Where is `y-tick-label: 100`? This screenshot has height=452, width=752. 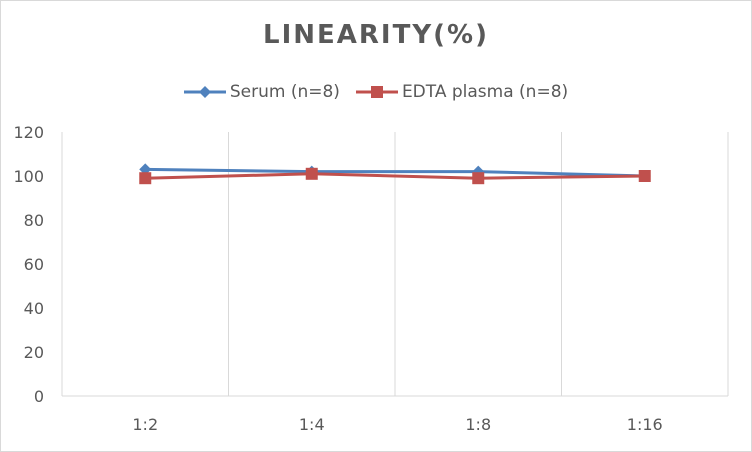 y-tick-label: 100 is located at coordinates (28, 176).